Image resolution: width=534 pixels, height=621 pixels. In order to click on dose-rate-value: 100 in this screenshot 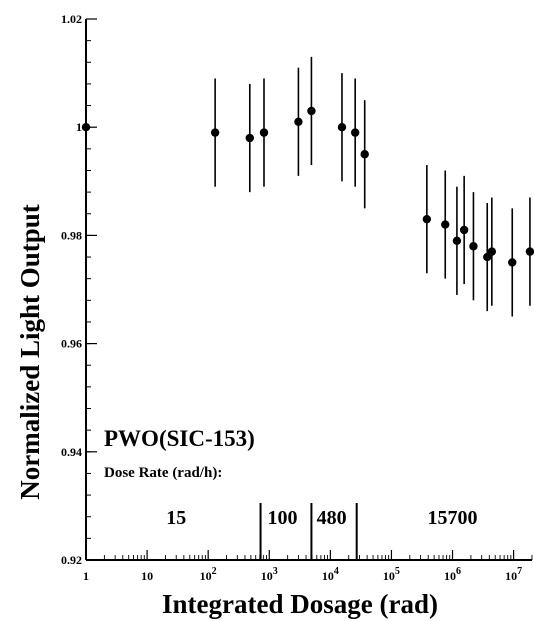, I will do `click(283, 518)`.